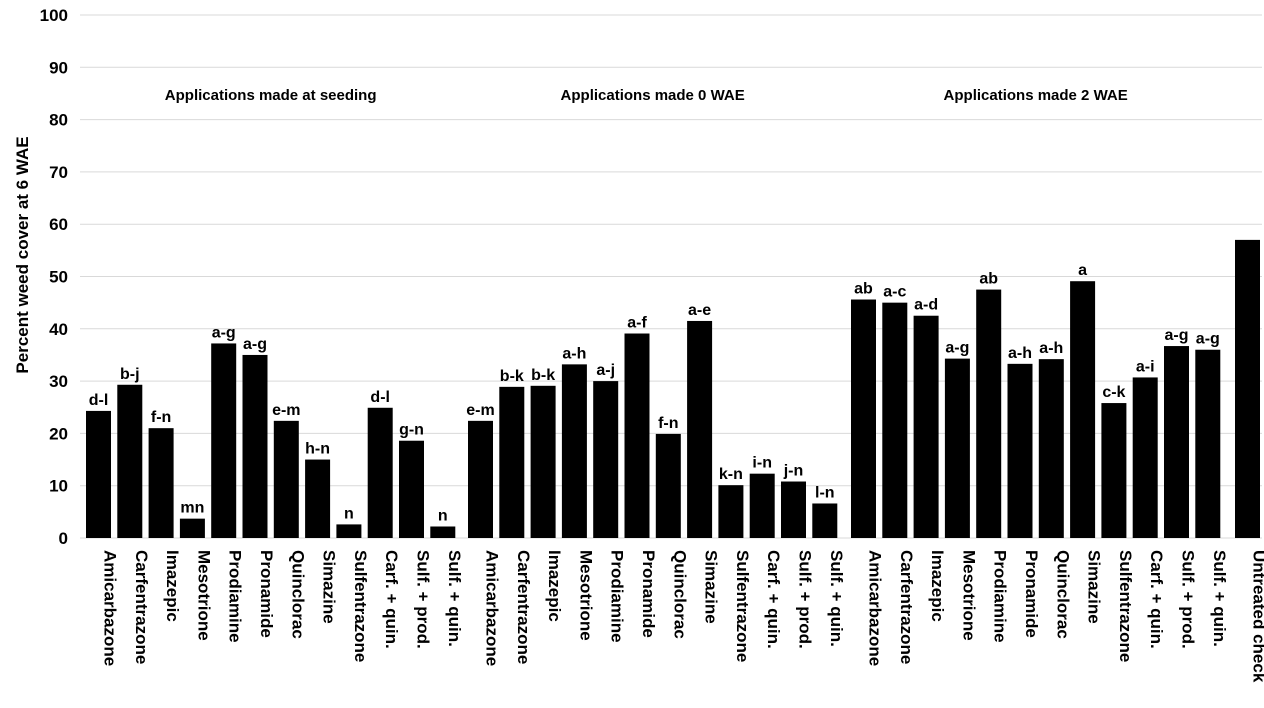  What do you see at coordinates (637, 323) in the screenshot?
I see `bar-letter-label: a-f` at bounding box center [637, 323].